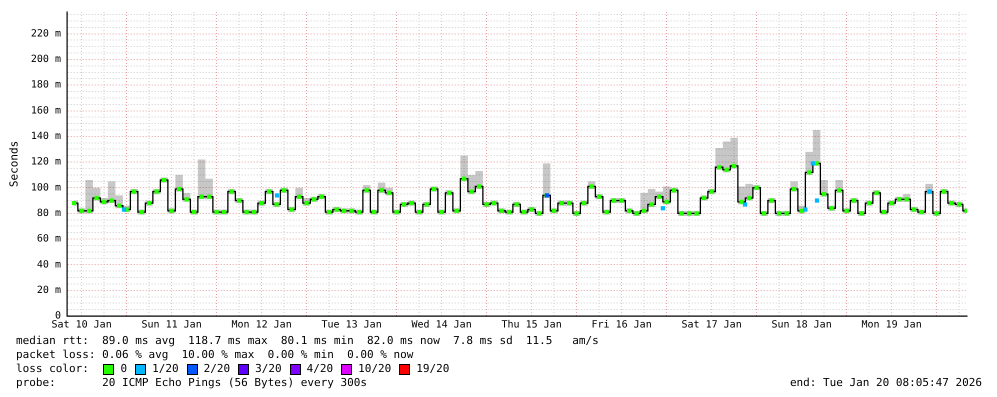 This screenshot has height=397, width=997. What do you see at coordinates (165, 369) in the screenshot?
I see `legend-label: 1/20` at bounding box center [165, 369].